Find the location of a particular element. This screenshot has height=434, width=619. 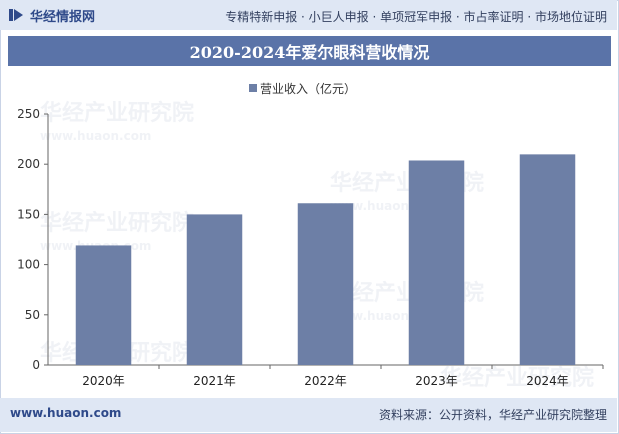

y-tick-label: 50 is located at coordinates (32, 315).